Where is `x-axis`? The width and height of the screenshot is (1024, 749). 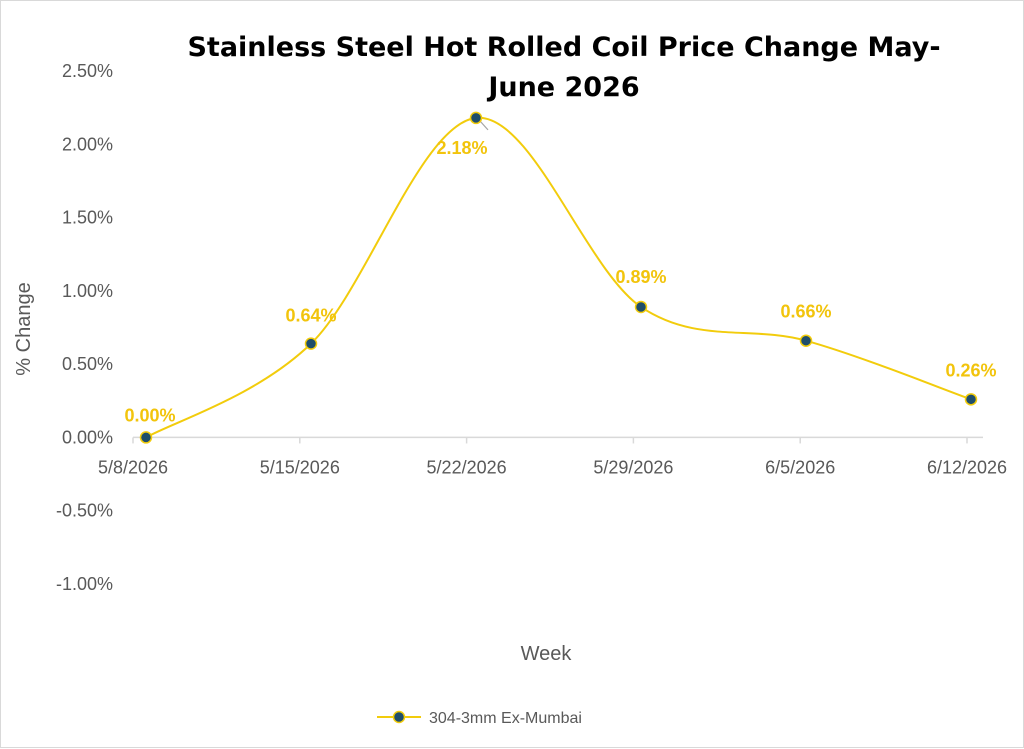 x-axis is located at coordinates (557, 440).